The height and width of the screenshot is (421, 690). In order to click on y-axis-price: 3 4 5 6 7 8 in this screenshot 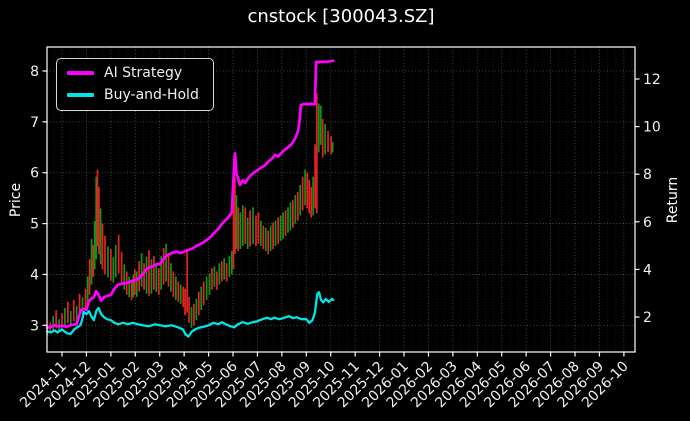, I will do `click(38, 199)`.